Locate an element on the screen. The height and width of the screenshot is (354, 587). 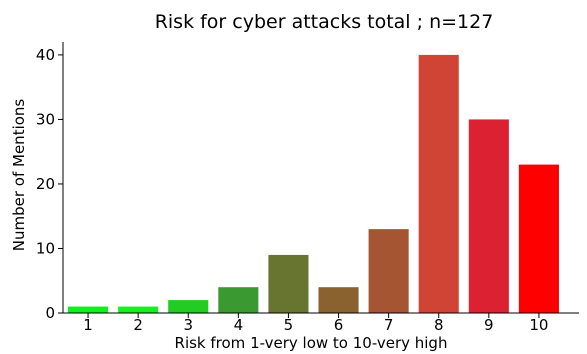
x-tick-label: 9 is located at coordinates (489, 325).